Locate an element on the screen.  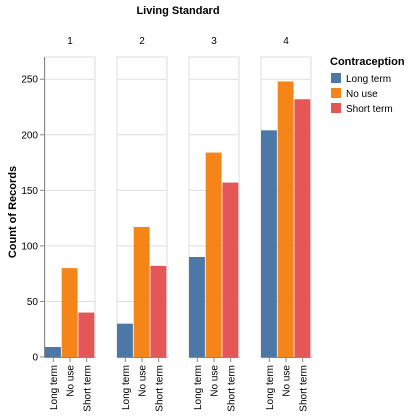
facet-panel-3: 3 Long term No use Short term is located at coordinates (214, 224).